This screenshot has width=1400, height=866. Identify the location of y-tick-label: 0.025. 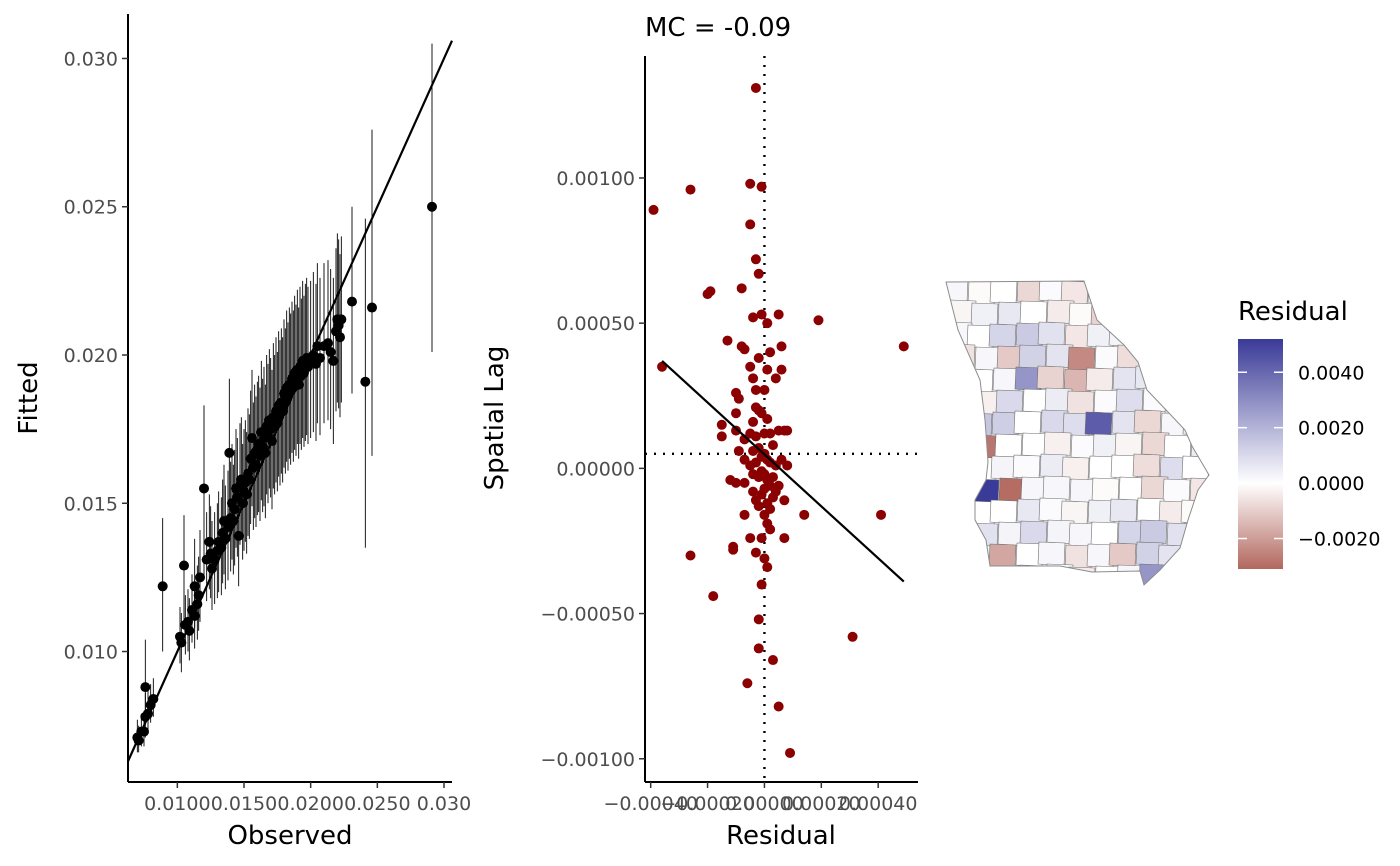
(91, 208).